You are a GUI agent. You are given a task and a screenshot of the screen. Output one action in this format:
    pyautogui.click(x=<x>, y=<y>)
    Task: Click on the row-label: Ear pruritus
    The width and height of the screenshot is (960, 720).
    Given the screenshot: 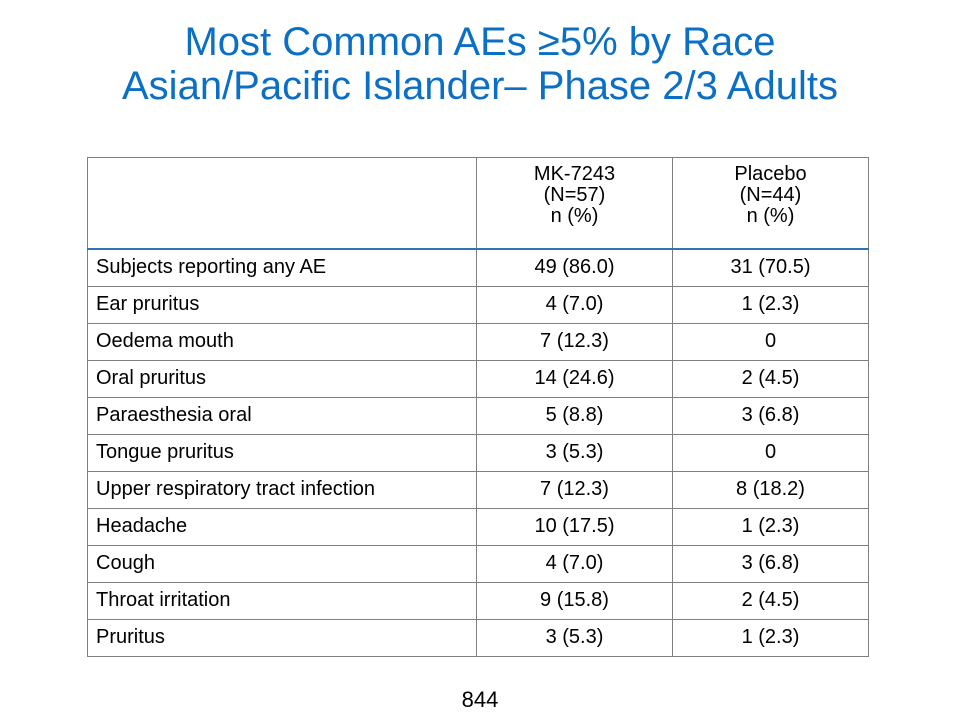 What is the action you would take?
    pyautogui.click(x=282, y=304)
    